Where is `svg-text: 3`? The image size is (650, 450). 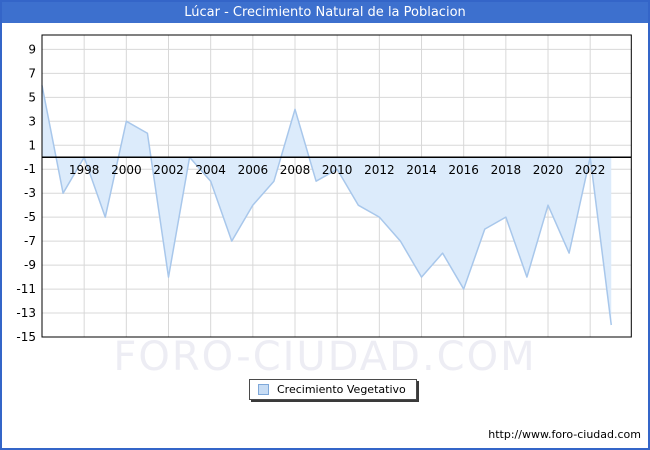 svg-text: 3 is located at coordinates (32, 121).